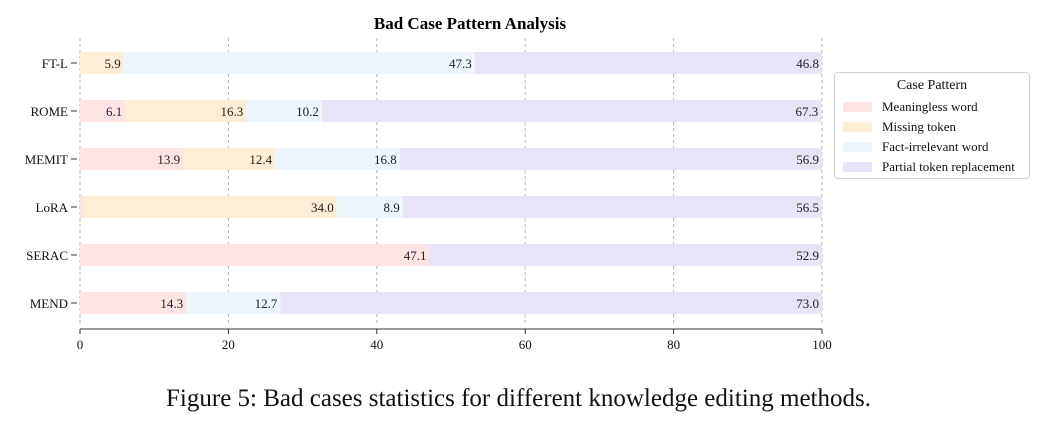 The width and height of the screenshot is (1037, 424). Describe the element at coordinates (385, 159) in the screenshot. I see `data-label: 16.8` at that location.